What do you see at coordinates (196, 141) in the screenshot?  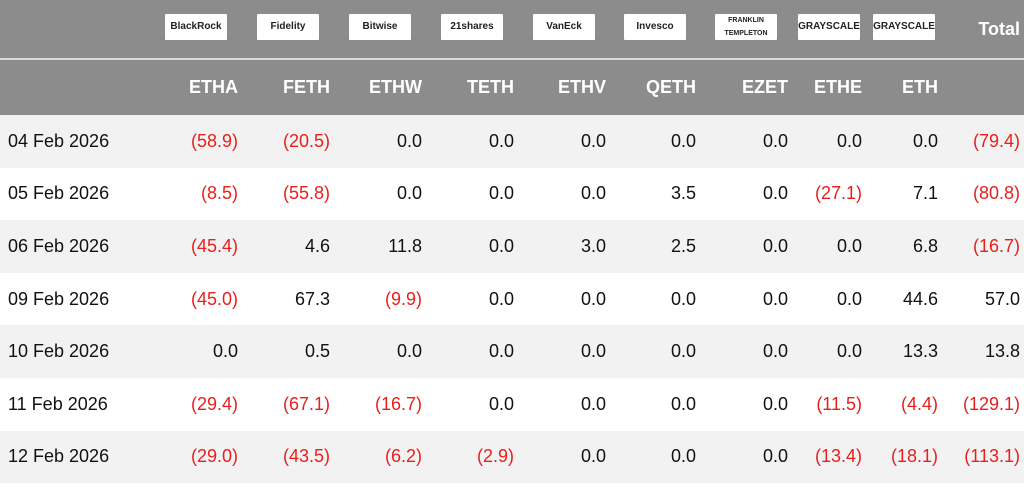 I see `flow-cell: (58.9)` at bounding box center [196, 141].